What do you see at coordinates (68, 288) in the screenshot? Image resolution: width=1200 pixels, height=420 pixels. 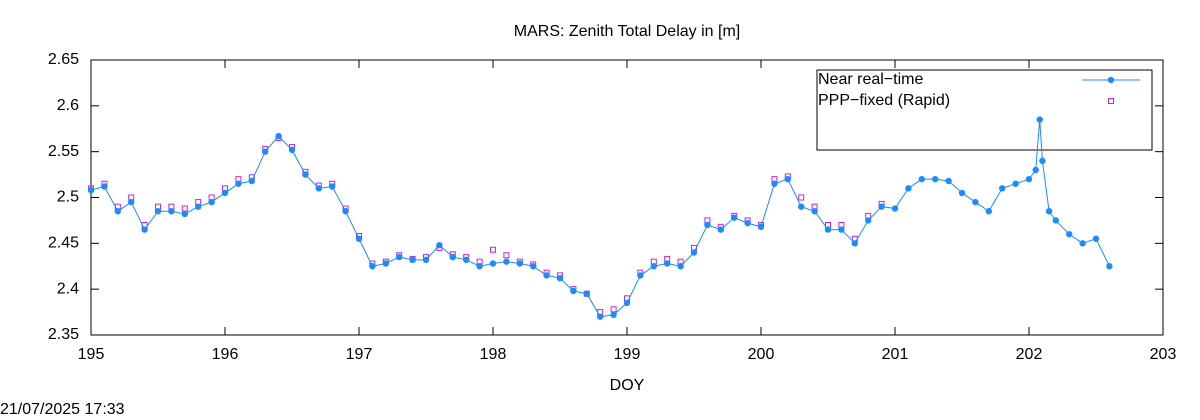 I see `y-tick-label: 2.4` at bounding box center [68, 288].